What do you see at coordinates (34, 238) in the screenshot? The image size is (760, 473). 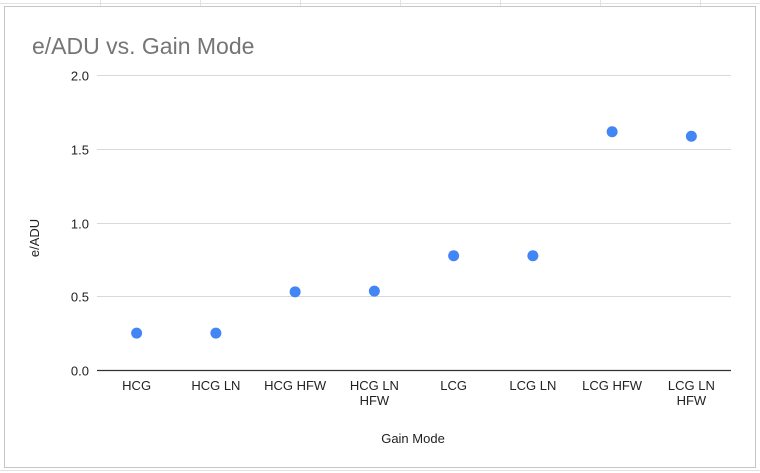 I see `y-axis-title: e/ADU` at bounding box center [34, 238].